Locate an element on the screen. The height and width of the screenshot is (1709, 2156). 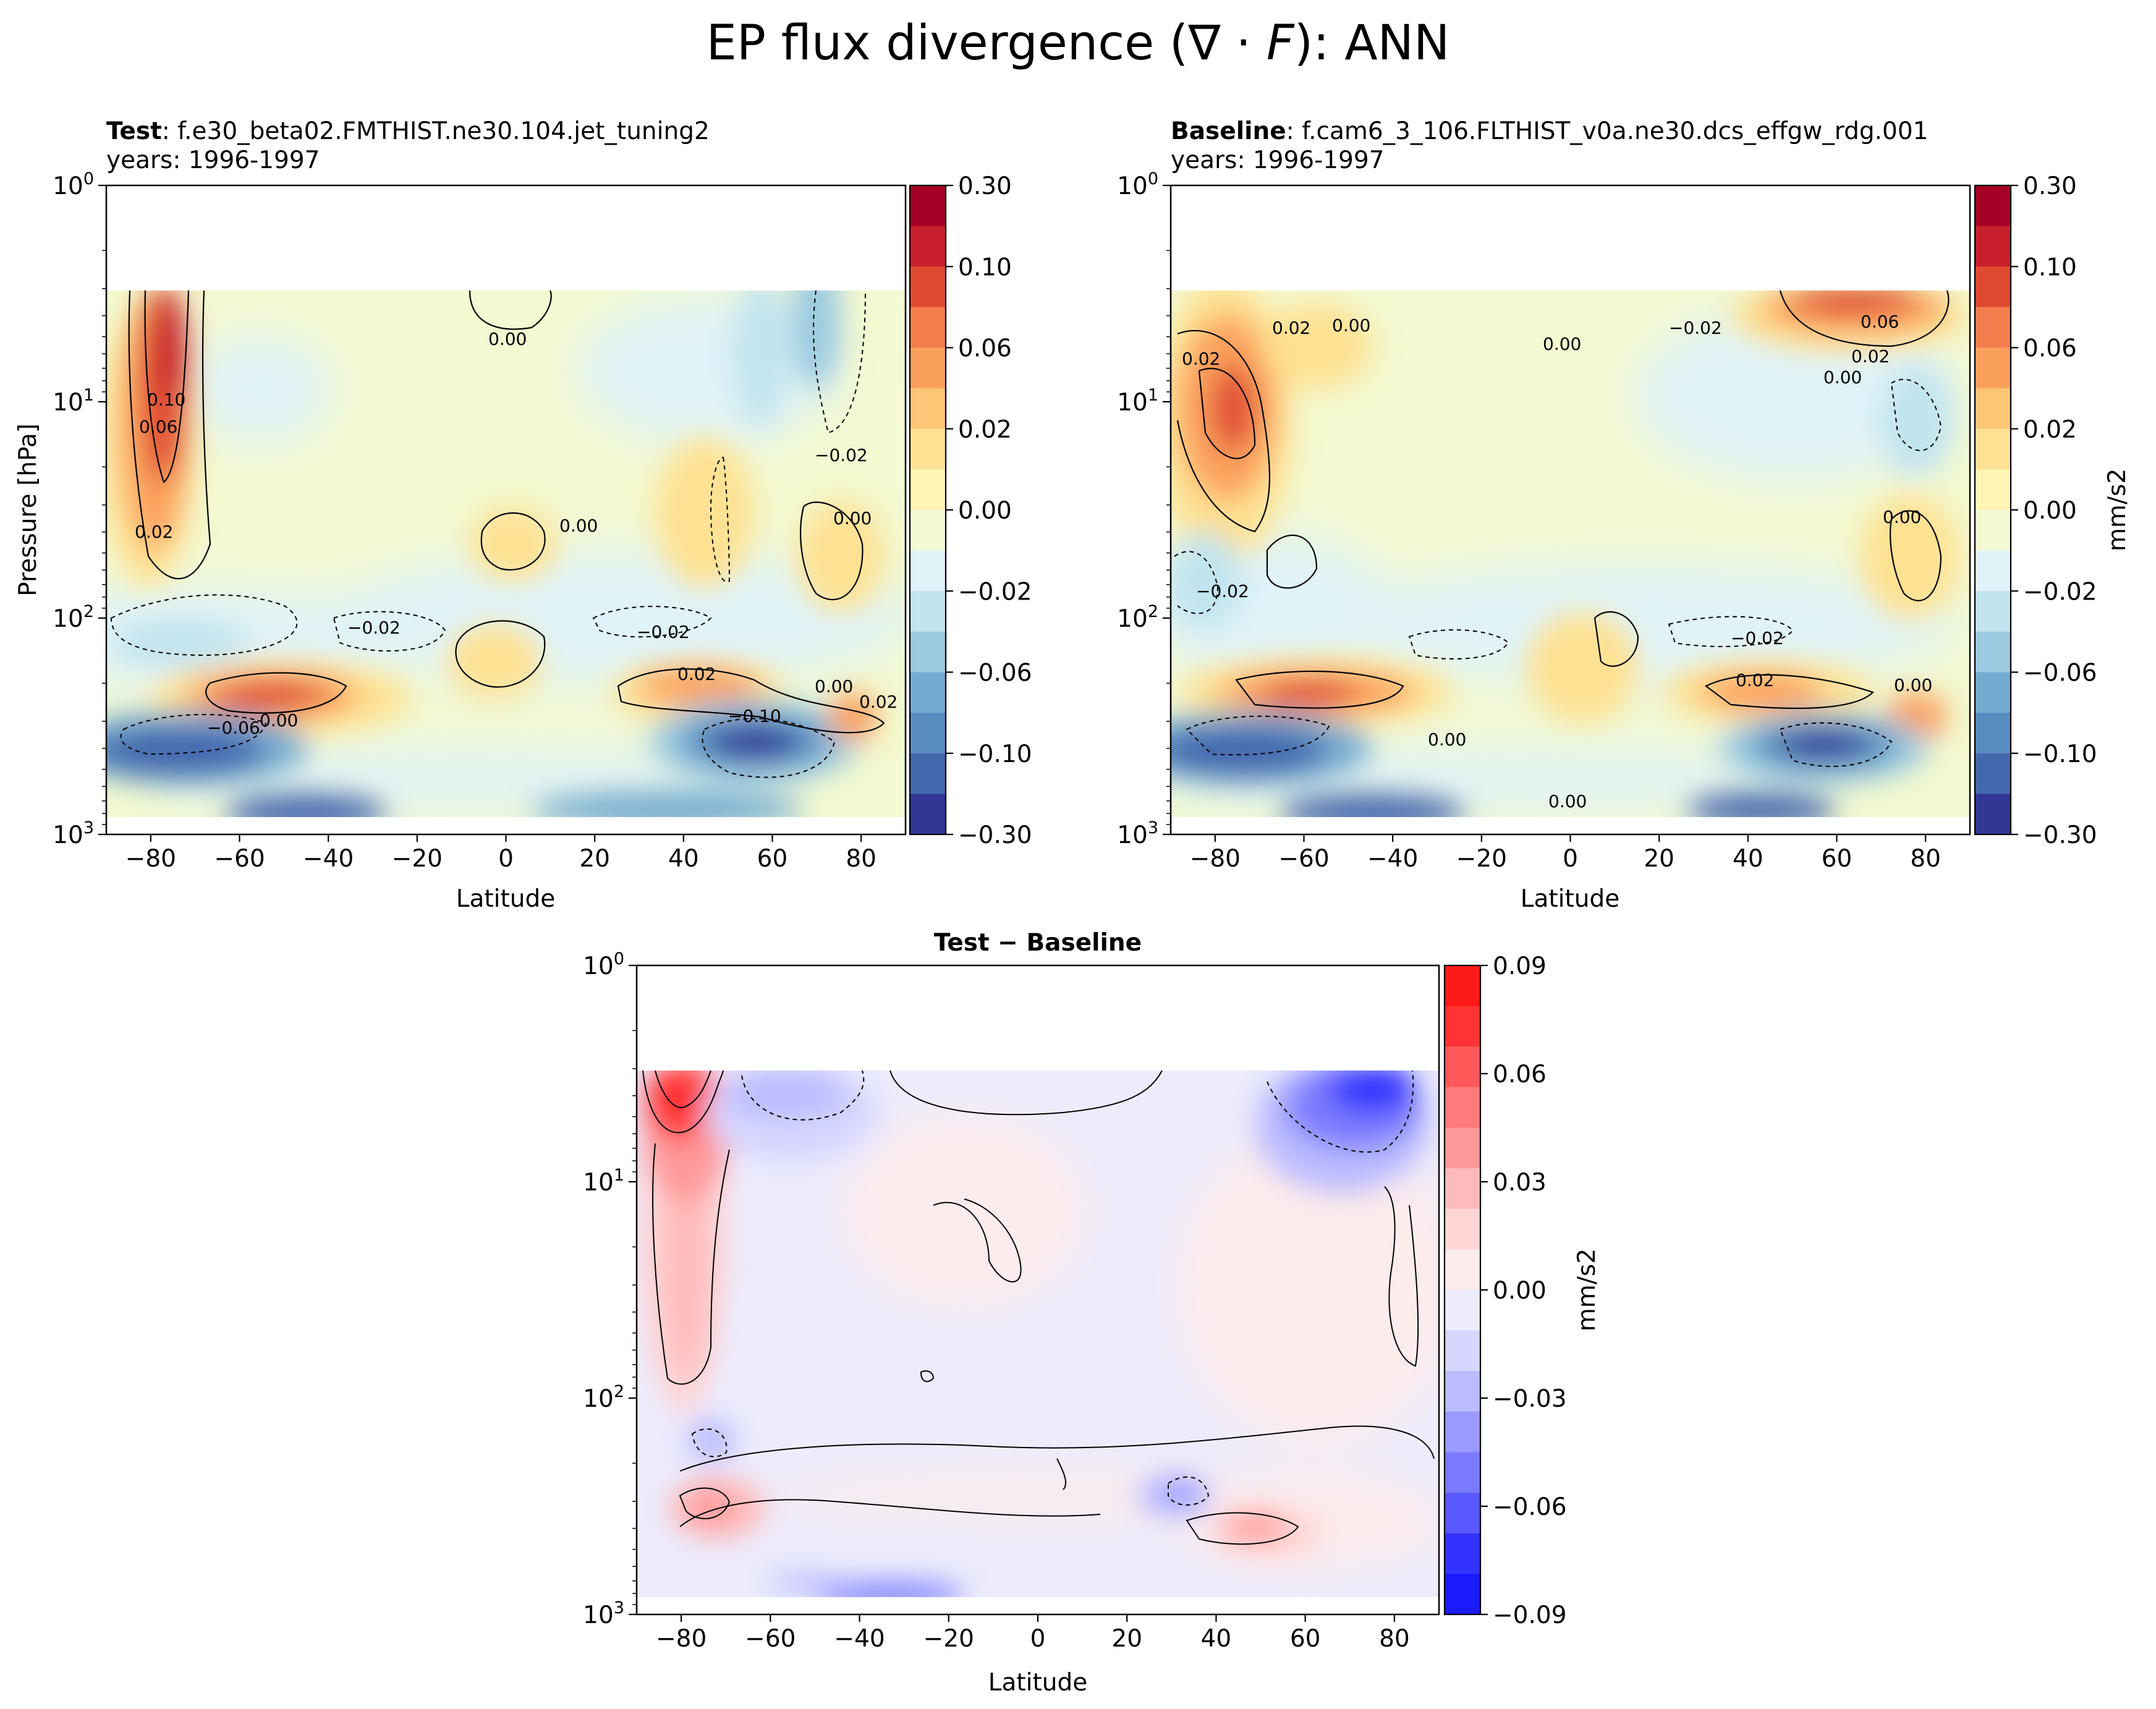
colorbar-tick-label: 0.02 is located at coordinates (2050, 430).